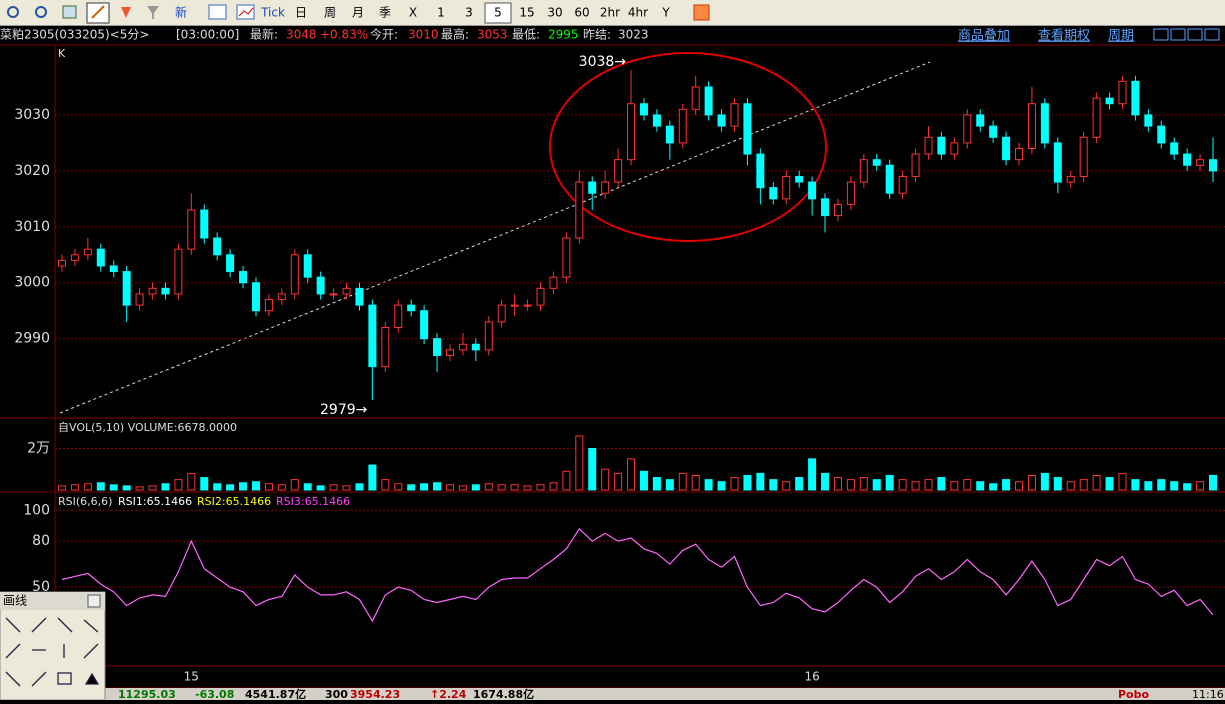 This screenshot has width=1225, height=704. I want to click on toolbar-button: 季, so click(385, 13).